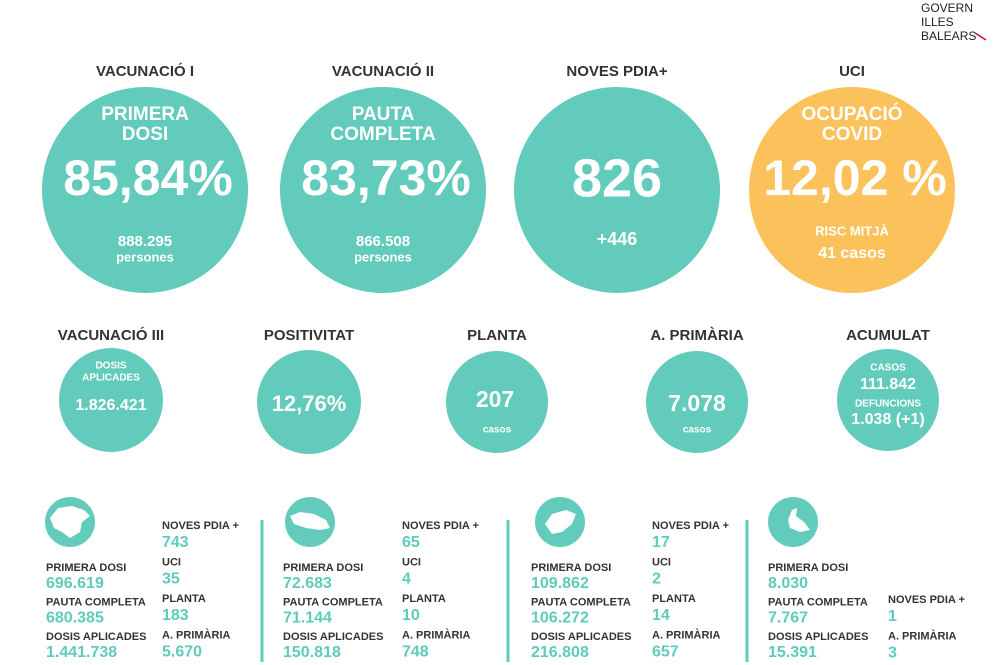 This screenshot has height=665, width=1000. What do you see at coordinates (111, 378) in the screenshot?
I see `line: APLICADES` at bounding box center [111, 378].